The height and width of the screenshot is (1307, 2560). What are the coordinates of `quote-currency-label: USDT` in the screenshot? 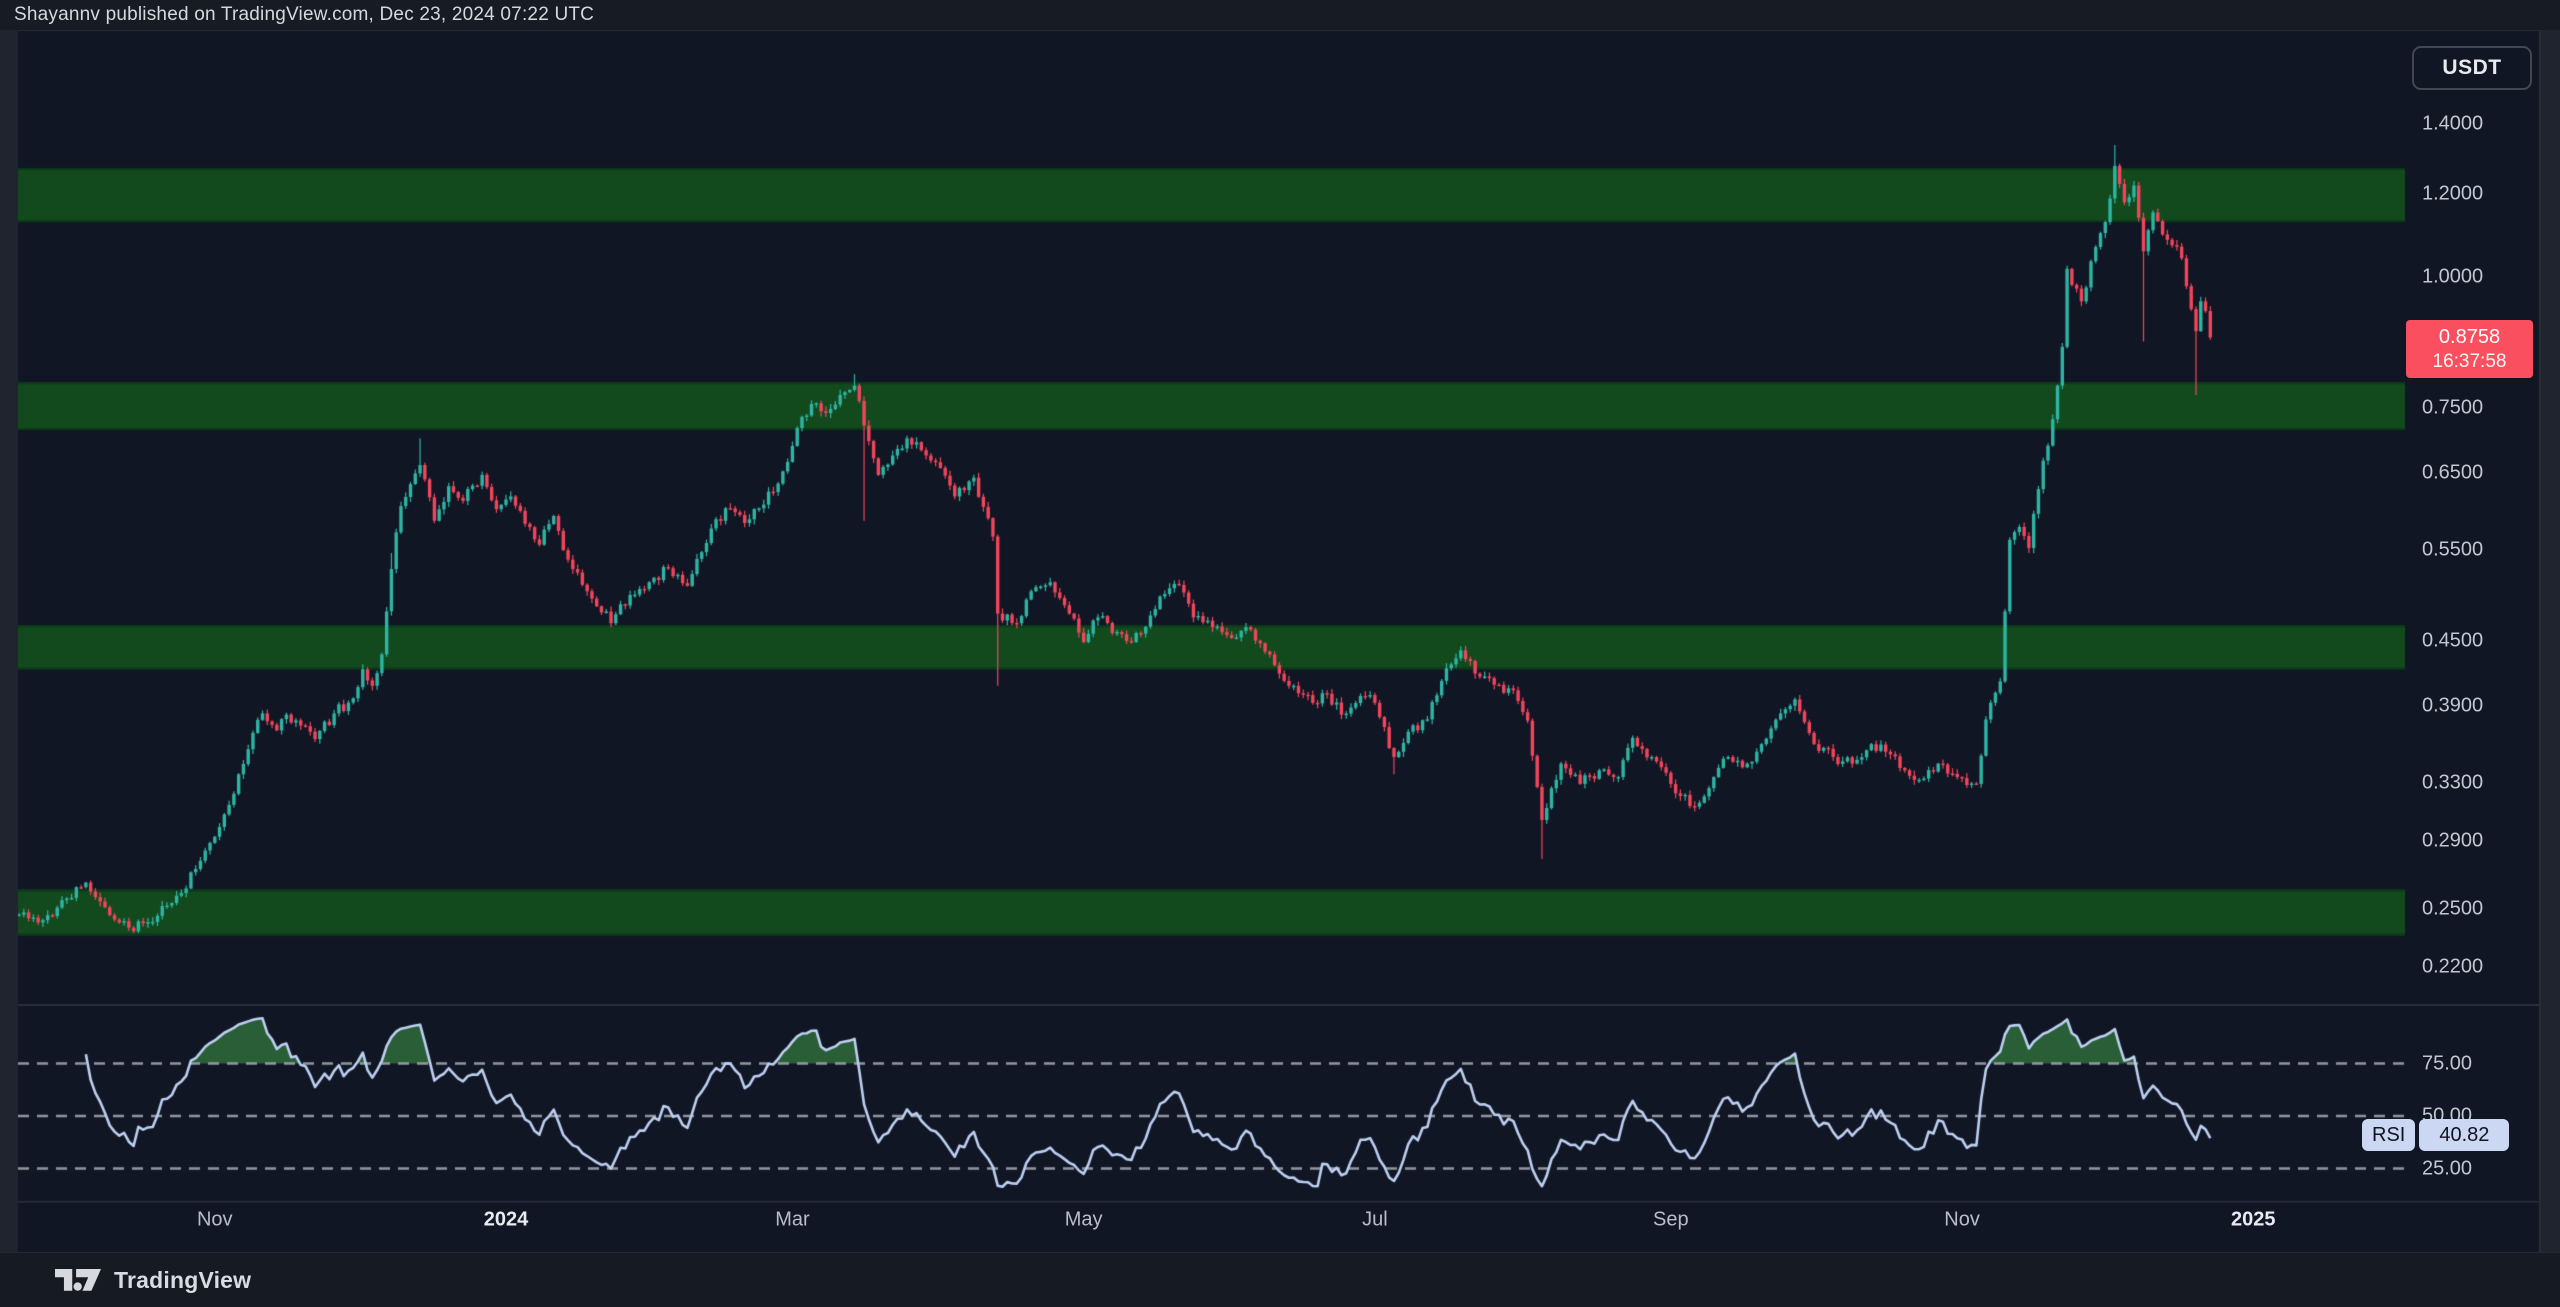 It's located at (2472, 67).